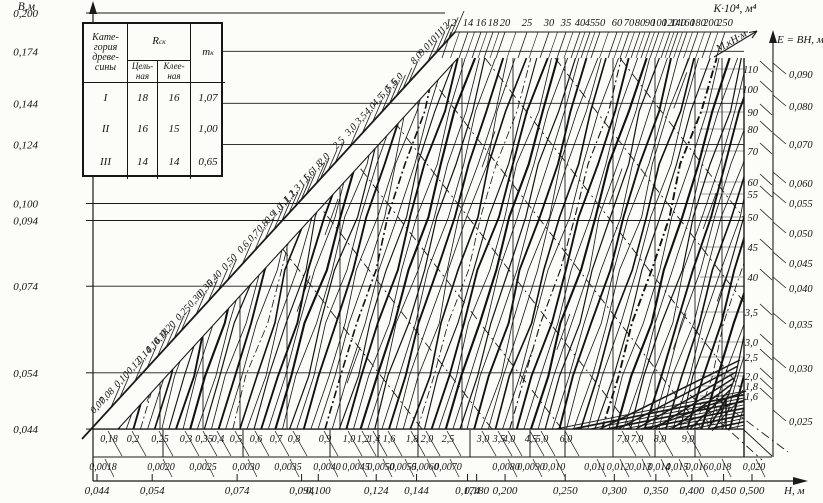 The height and width of the screenshot is (503, 823). I want to click on e-axis-tick: 0,040, so click(801, 289).